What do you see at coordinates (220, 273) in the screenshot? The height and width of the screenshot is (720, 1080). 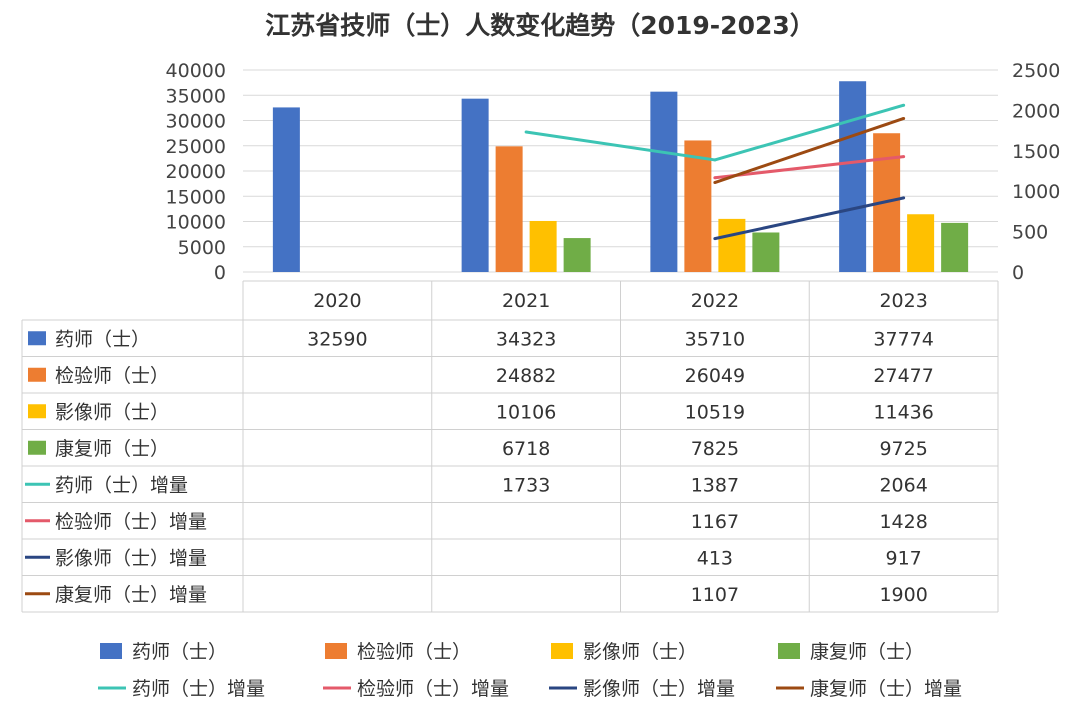 I see `y-tick-label: 0` at bounding box center [220, 273].